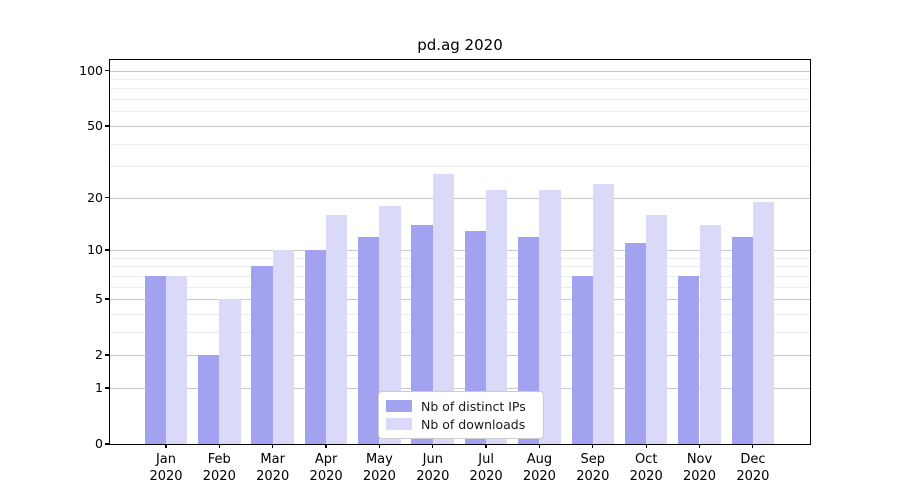 This screenshot has height=500, width=900. I want to click on legend: Nb of distinct IPs Nb of downloads, so click(461, 415).